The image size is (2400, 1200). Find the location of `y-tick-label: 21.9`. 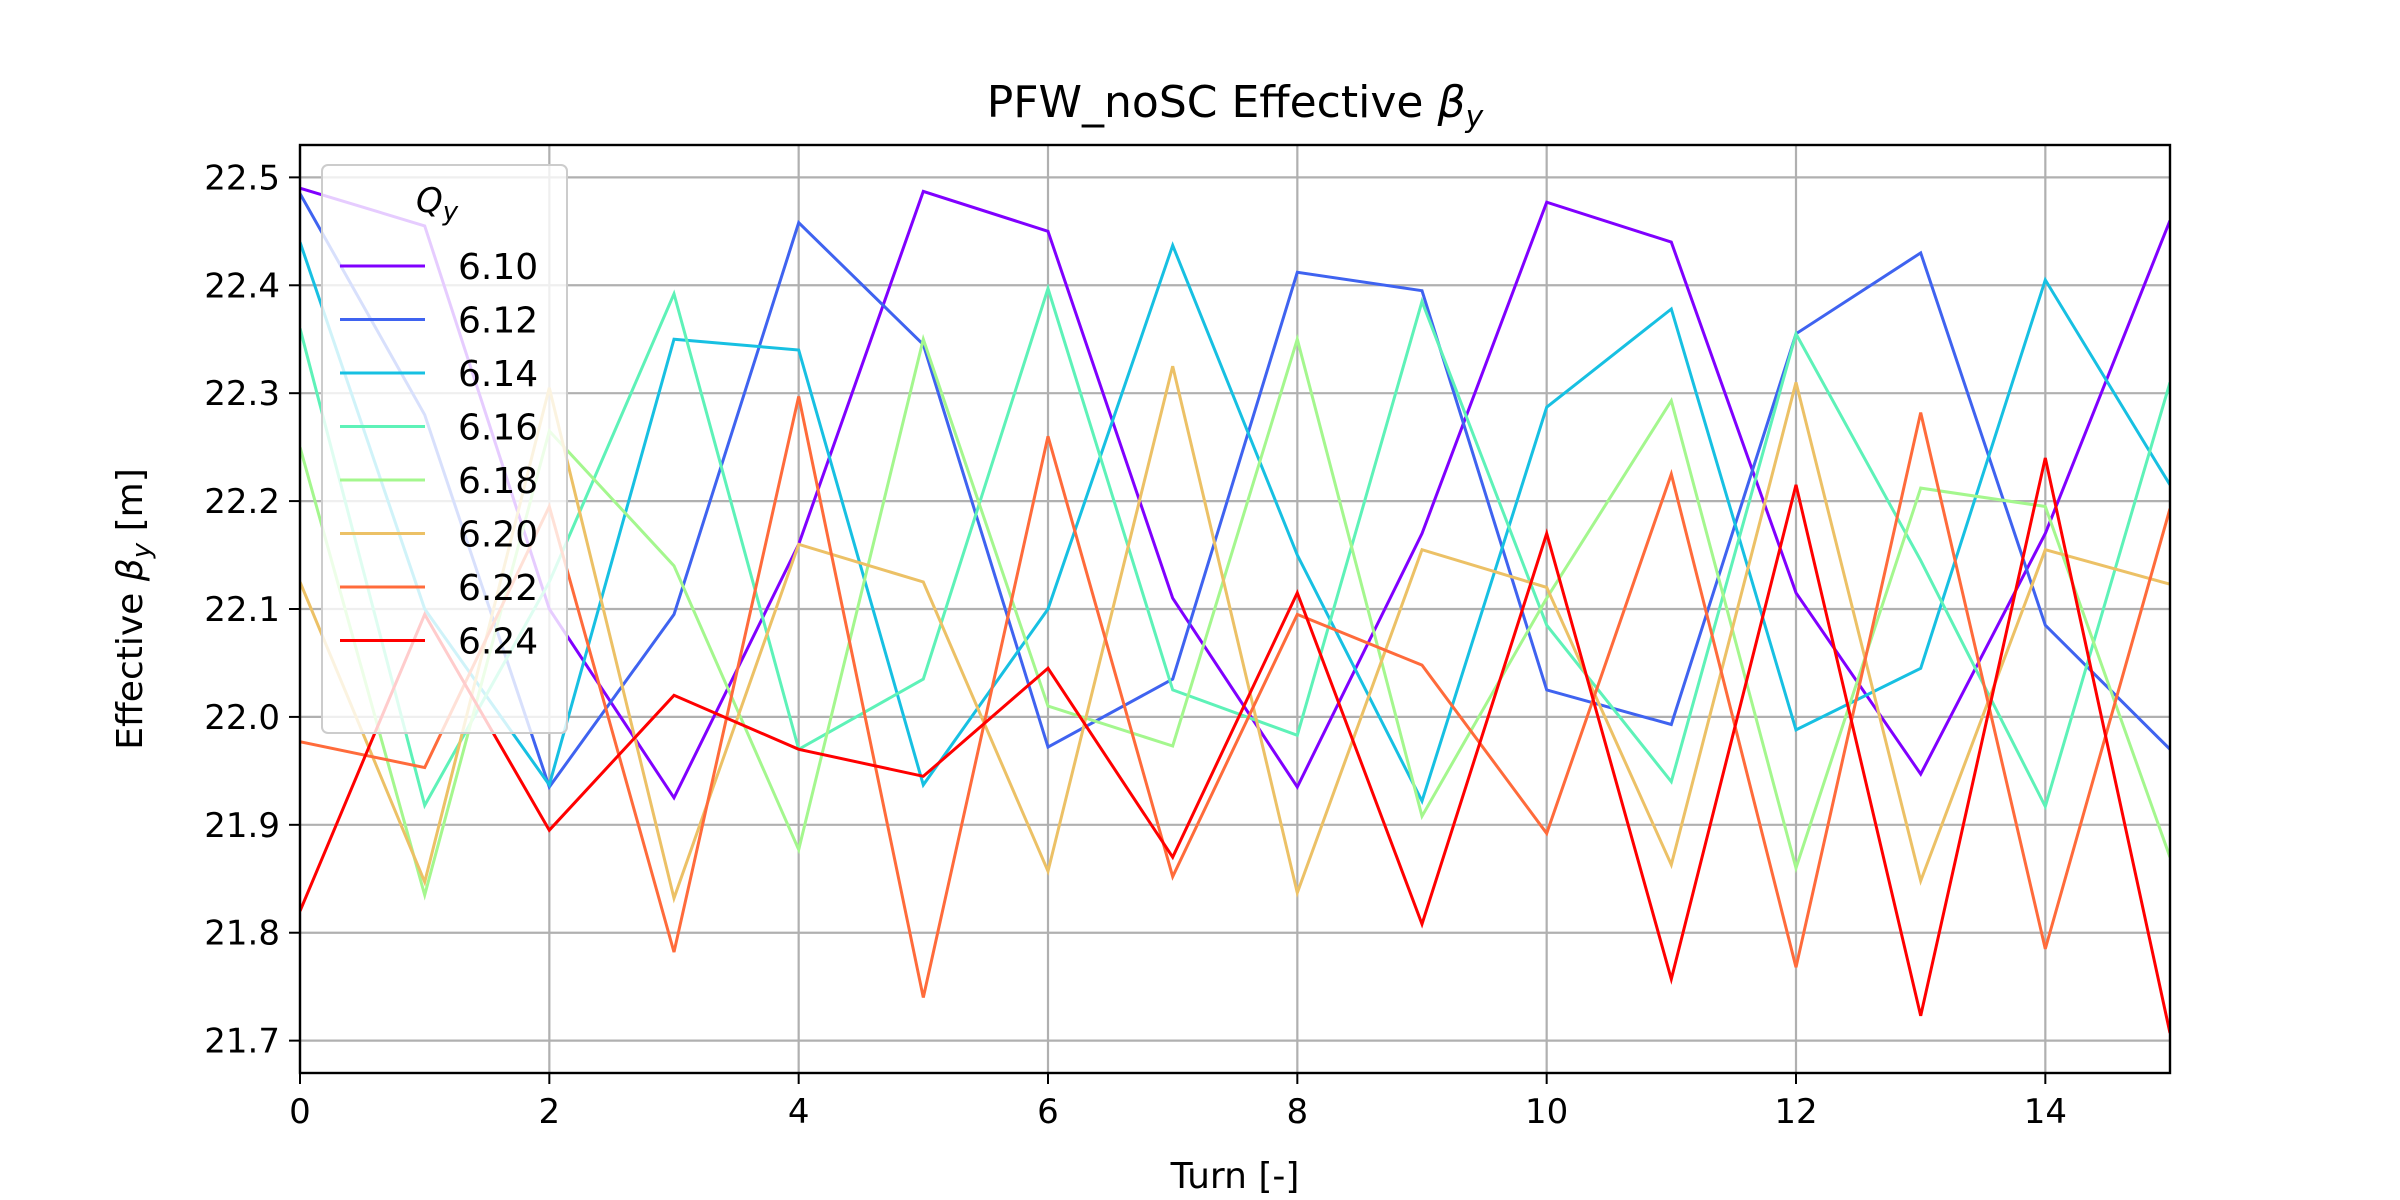

y-tick-label: 21.9 is located at coordinates (242, 826).